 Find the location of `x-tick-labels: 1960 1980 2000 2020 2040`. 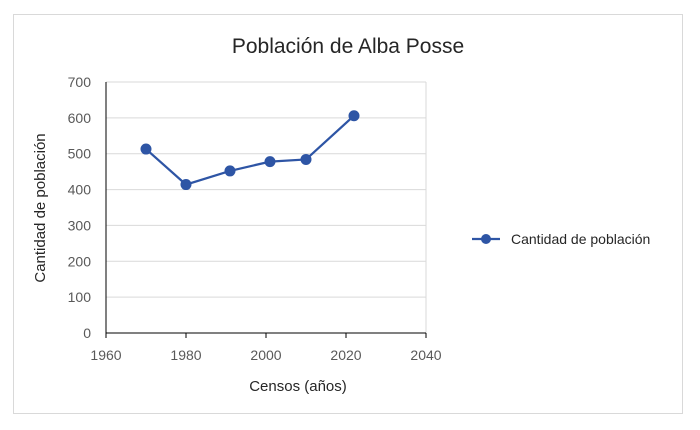

x-tick-labels: 1960 1980 2000 2020 2040 is located at coordinates (266, 348).